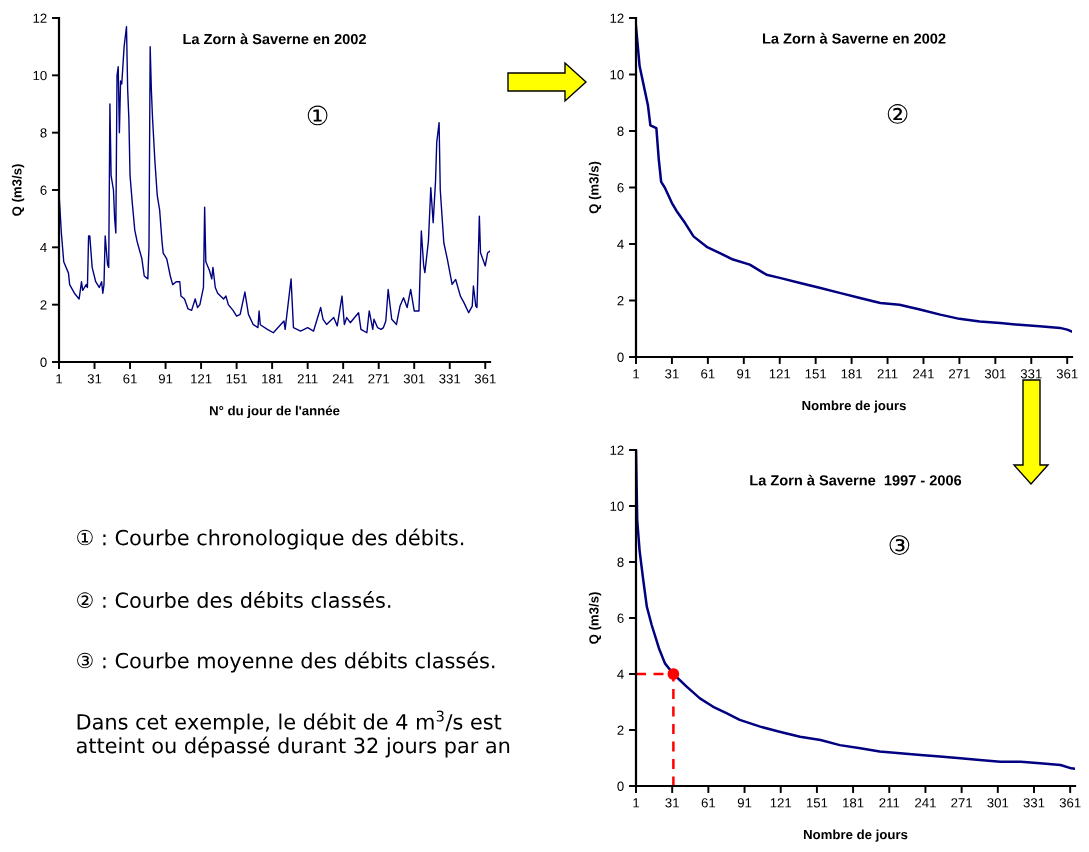  I want to click on annotation: ③, so click(899, 545).